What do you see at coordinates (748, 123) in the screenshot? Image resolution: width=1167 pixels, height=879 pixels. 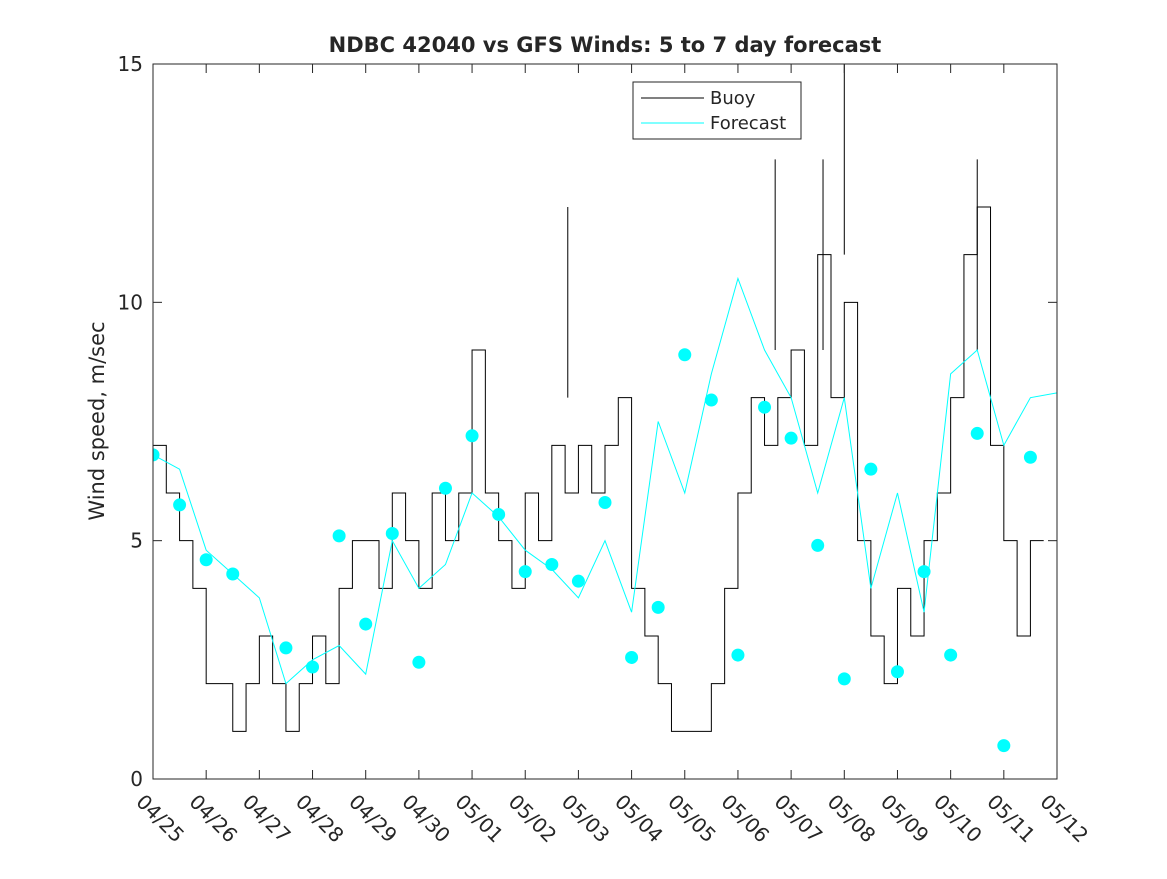 I see `legend-label-forecast: Forecast` at bounding box center [748, 123].